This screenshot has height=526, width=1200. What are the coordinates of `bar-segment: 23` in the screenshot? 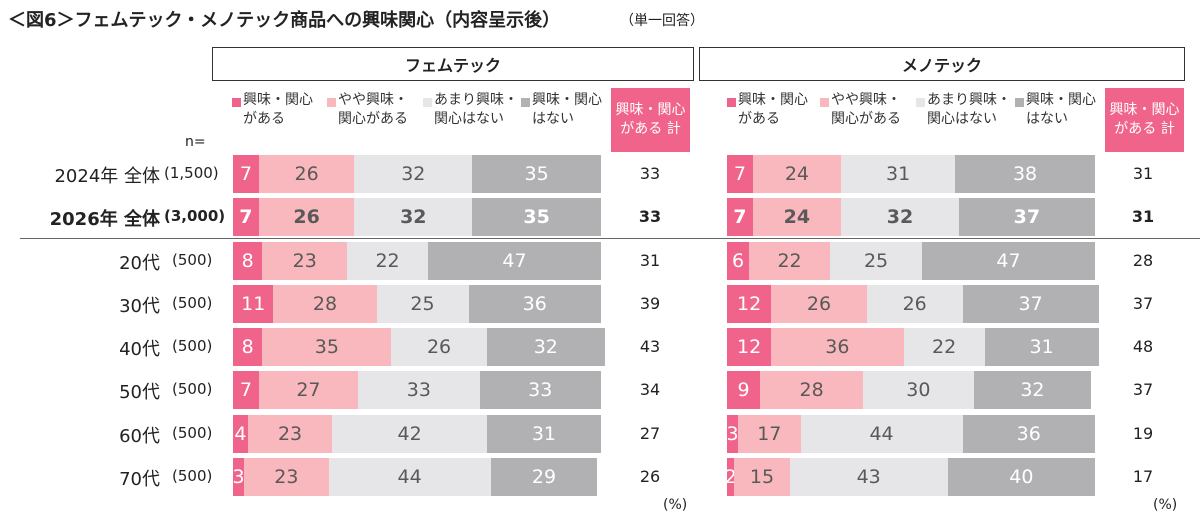 It's located at (305, 261).